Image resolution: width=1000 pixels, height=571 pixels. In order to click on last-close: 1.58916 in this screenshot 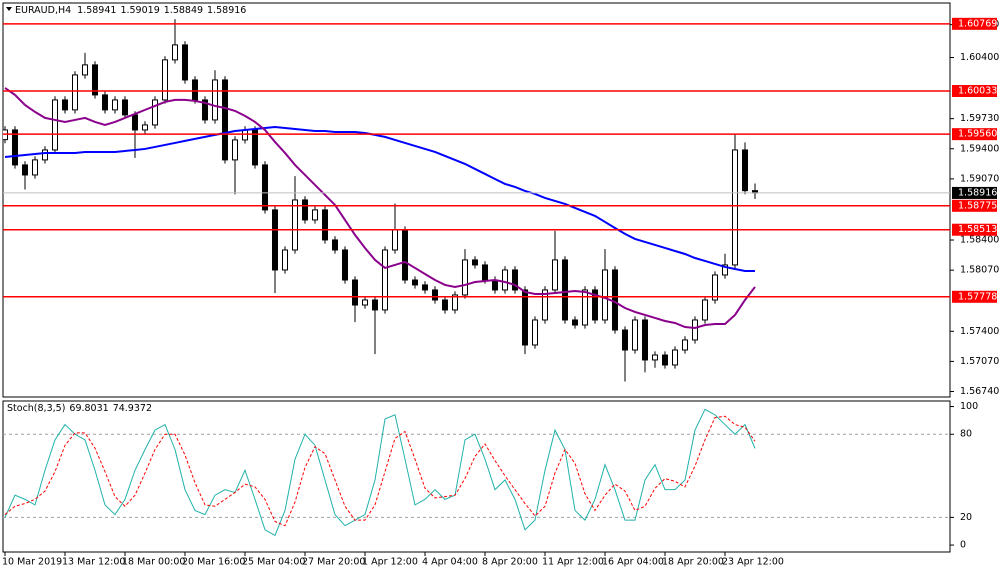, I will do `click(226, 10)`.